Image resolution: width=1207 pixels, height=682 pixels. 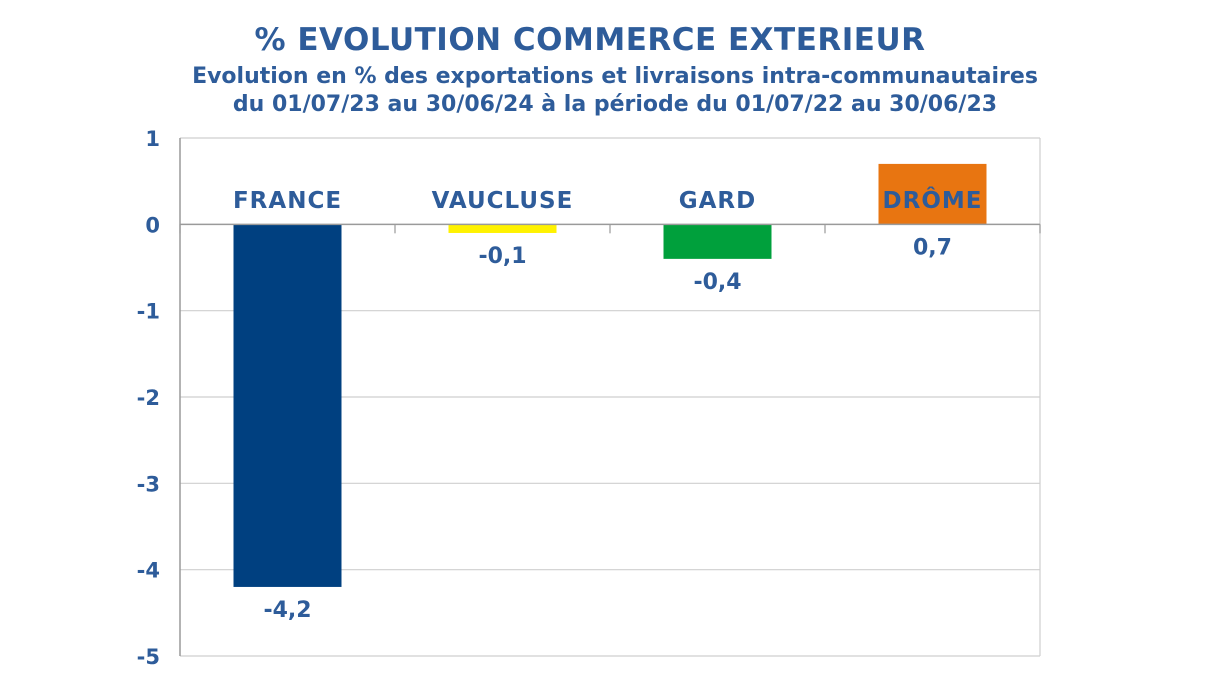 What do you see at coordinates (933, 200) in the screenshot?
I see `category-label: DRÔME` at bounding box center [933, 200].